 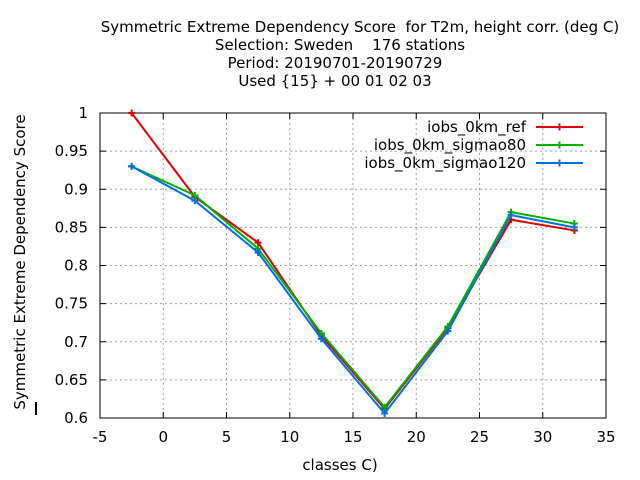 What do you see at coordinates (227, 437) in the screenshot?
I see `x-tick-label: 5` at bounding box center [227, 437].